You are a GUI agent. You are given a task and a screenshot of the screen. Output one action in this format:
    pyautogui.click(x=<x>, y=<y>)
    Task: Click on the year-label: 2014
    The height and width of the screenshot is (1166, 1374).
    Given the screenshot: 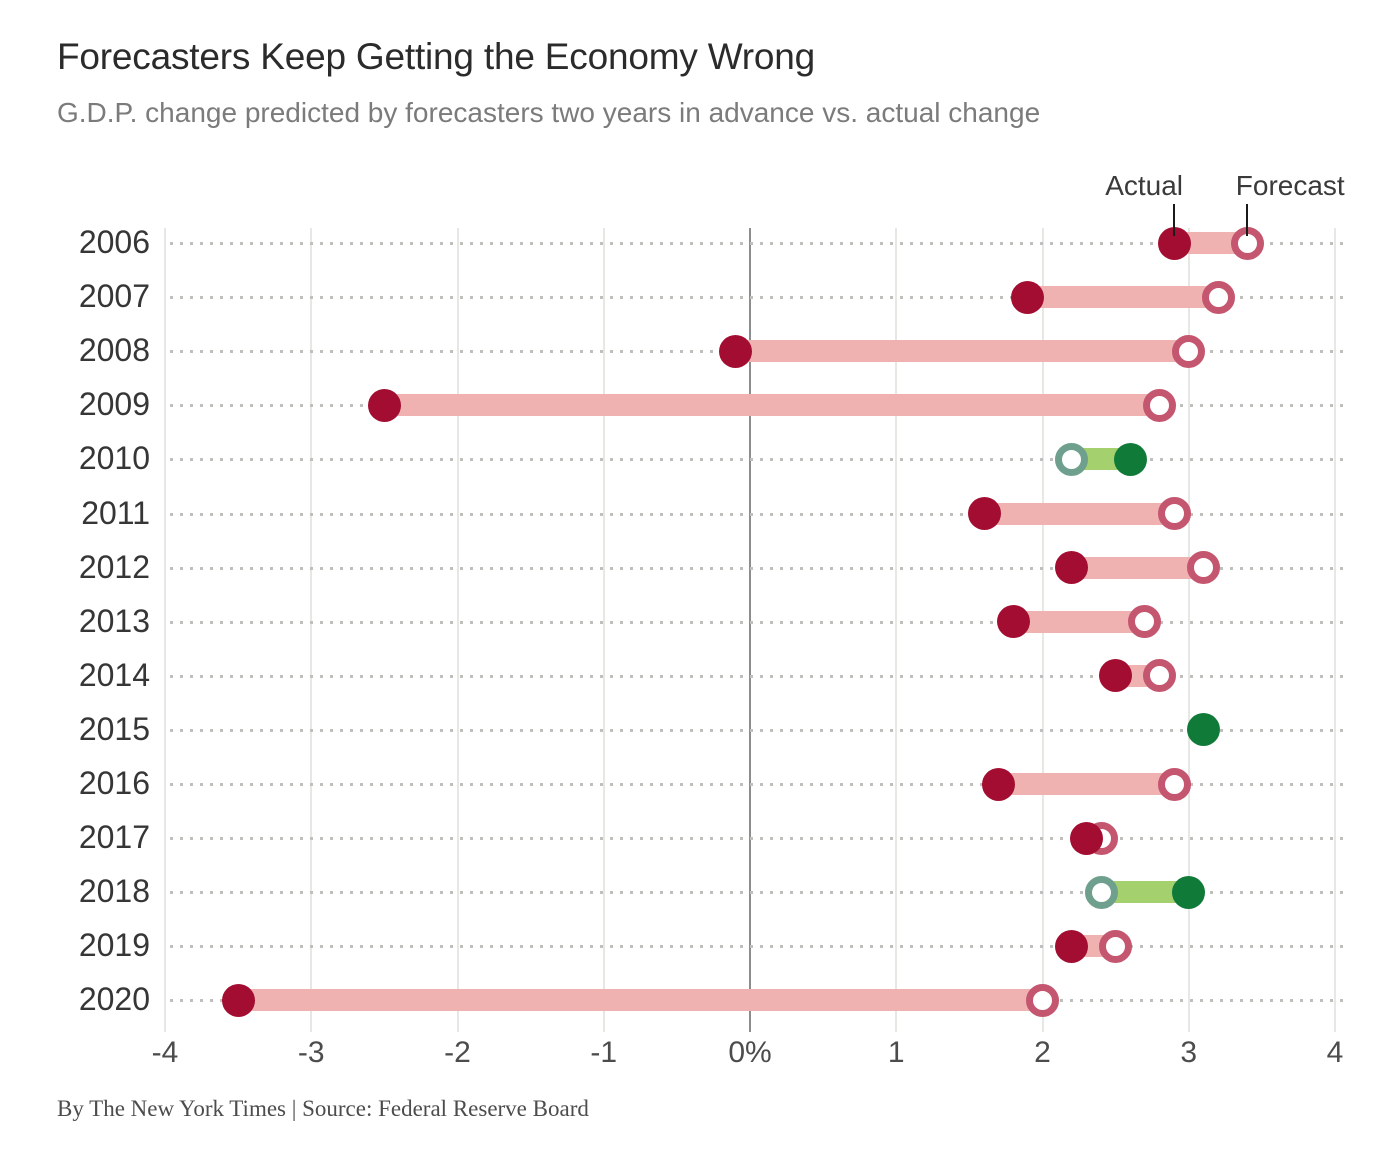 What is the action you would take?
    pyautogui.click(x=114, y=674)
    